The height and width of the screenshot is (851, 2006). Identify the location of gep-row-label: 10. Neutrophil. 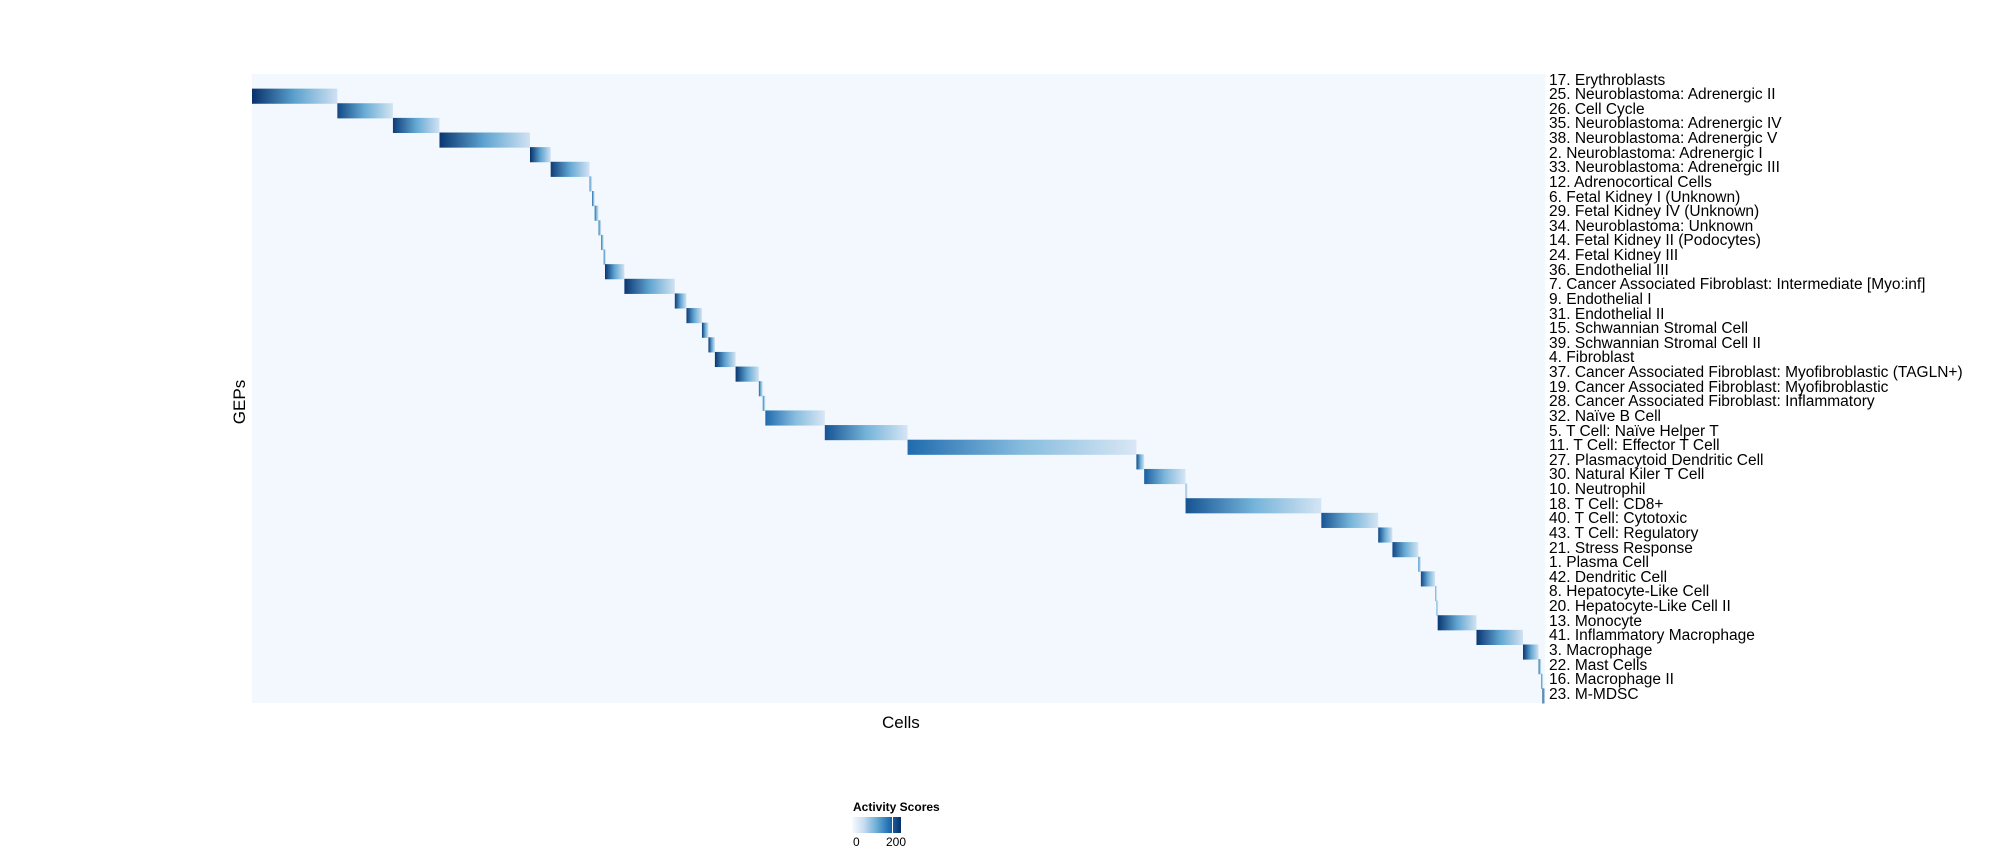
(1597, 490).